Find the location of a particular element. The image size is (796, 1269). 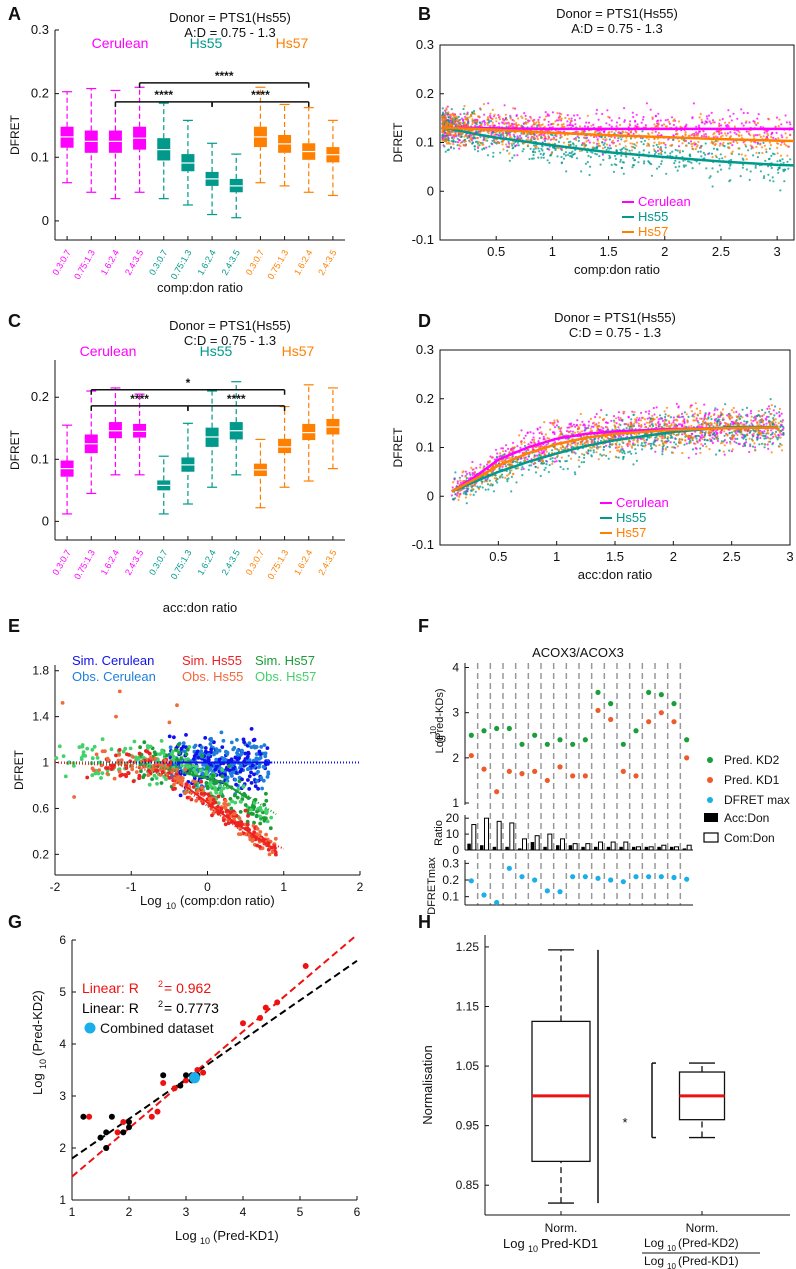

significance-bracket: **** is located at coordinates (236, 401).